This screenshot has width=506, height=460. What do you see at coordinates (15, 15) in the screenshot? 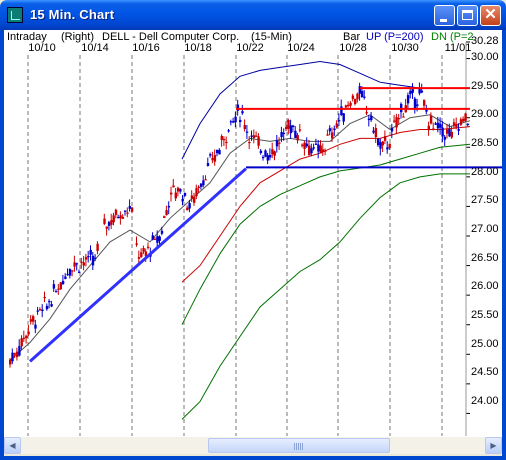
I see `chart-app-icon` at bounding box center [15, 15].